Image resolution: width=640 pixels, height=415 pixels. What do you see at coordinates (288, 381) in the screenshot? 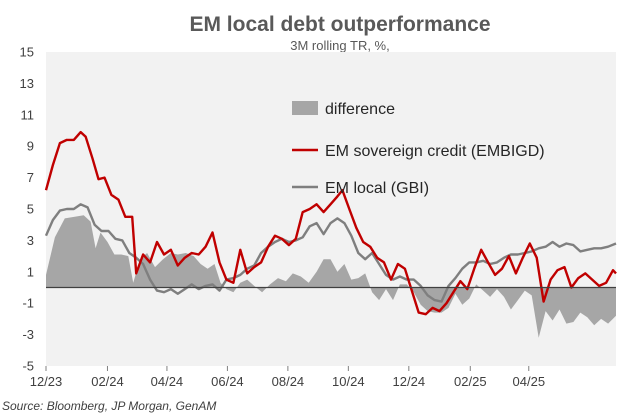
I see `x-tick-label: 08/24` at bounding box center [288, 381].